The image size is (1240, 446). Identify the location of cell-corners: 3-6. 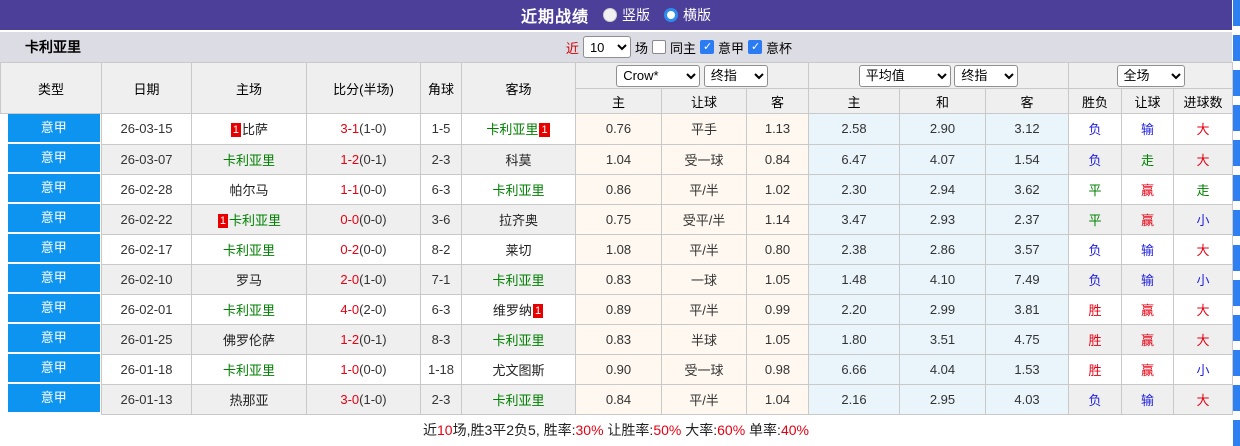
(441, 219).